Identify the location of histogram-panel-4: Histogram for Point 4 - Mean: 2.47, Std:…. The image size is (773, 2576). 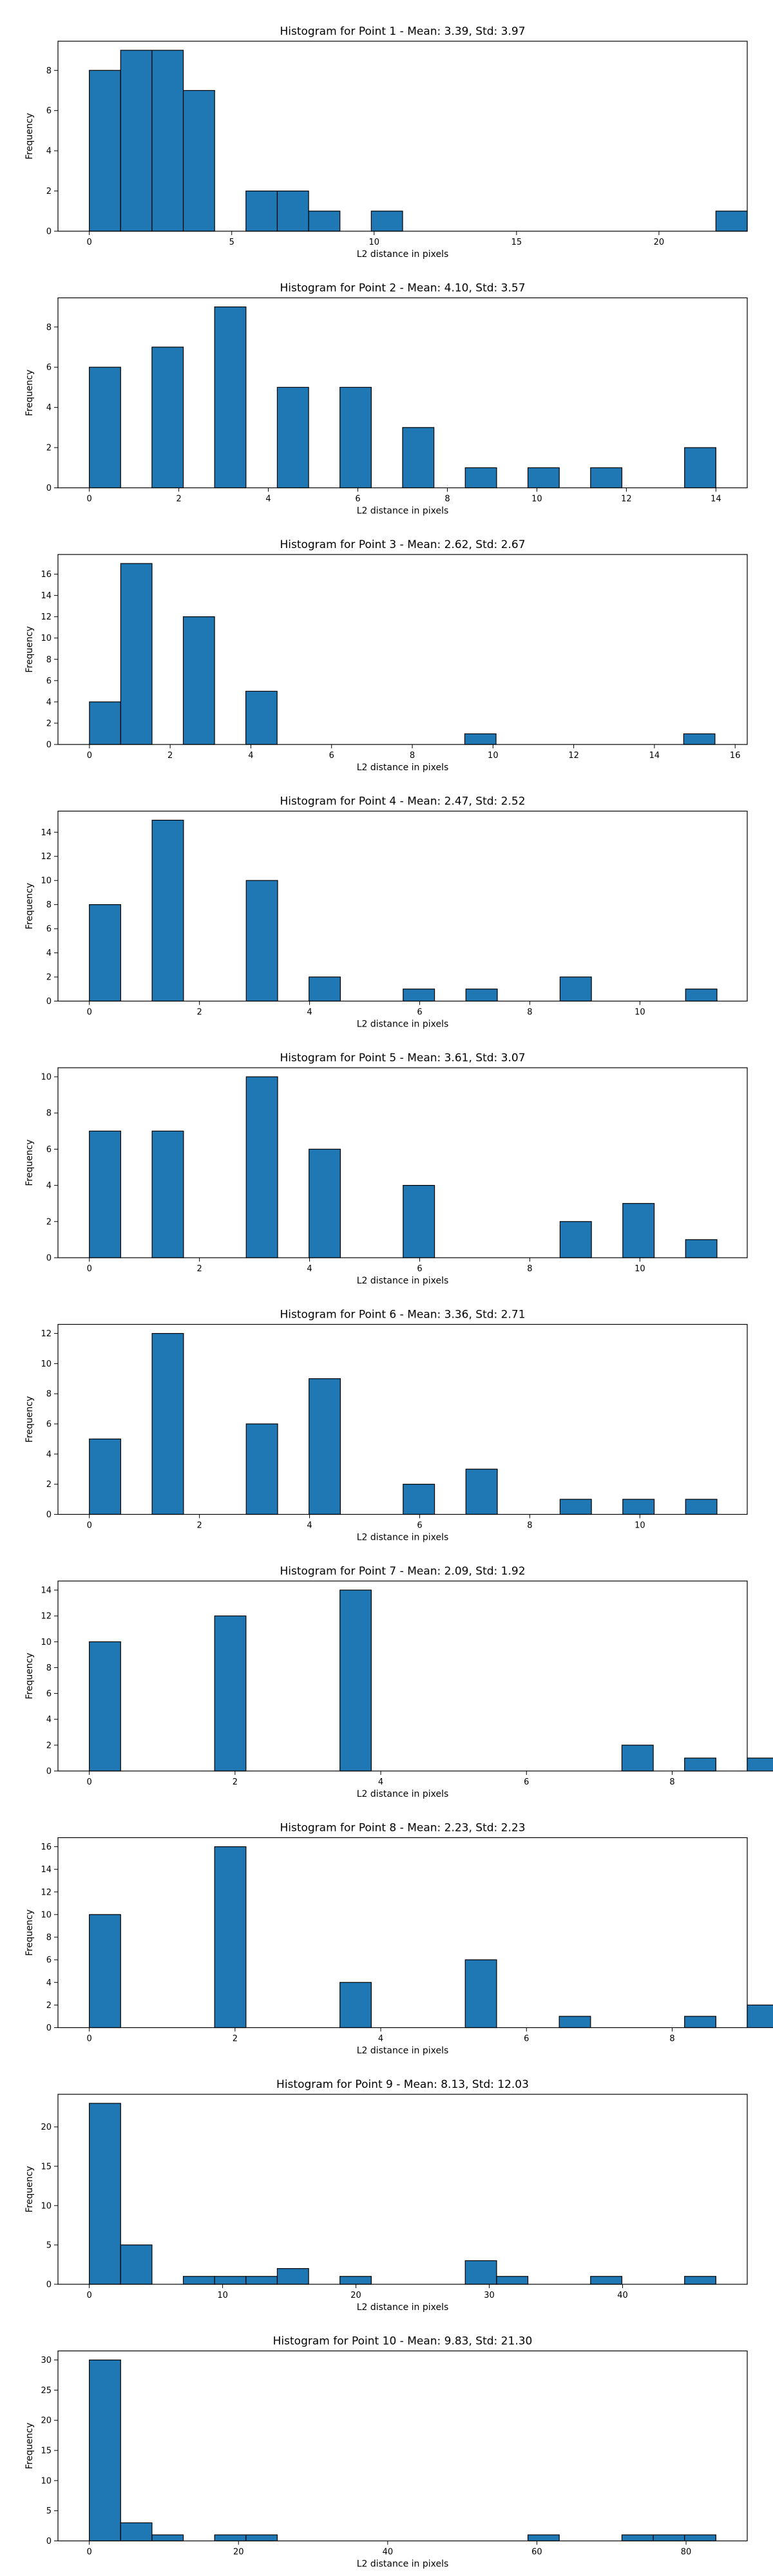
(386, 912).